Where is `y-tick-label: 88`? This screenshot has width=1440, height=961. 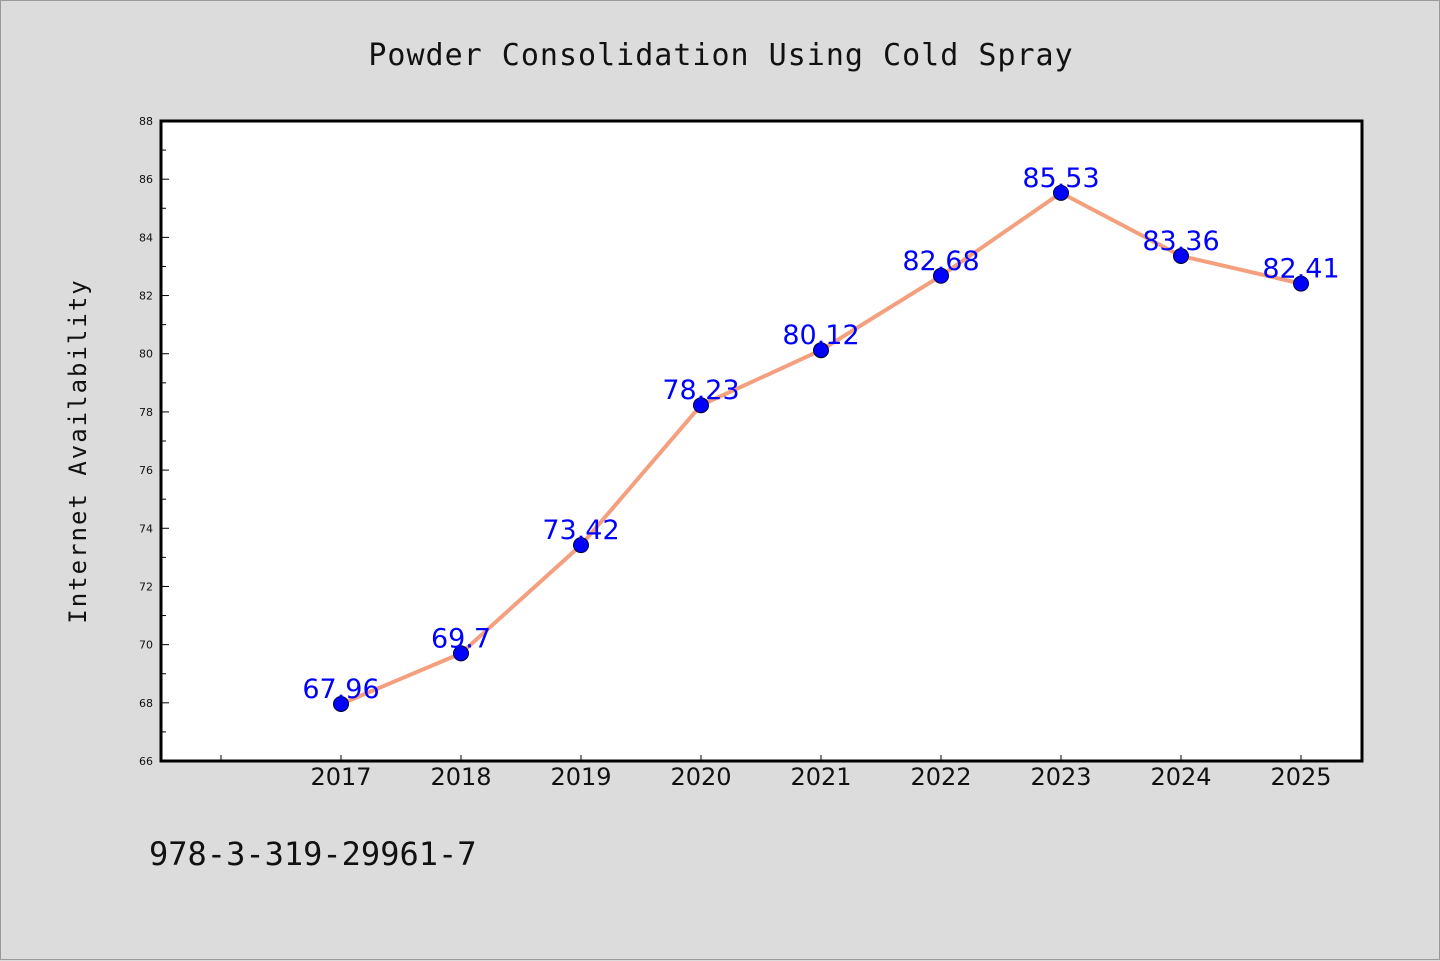
y-tick-label: 88 is located at coordinates (146, 121).